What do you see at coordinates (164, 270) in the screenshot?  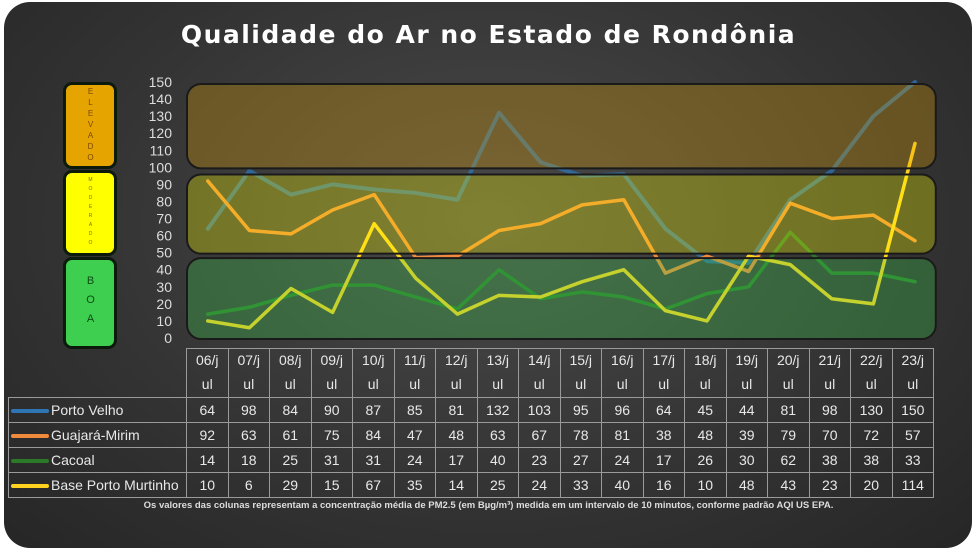 I see `y-tick-label: 40` at bounding box center [164, 270].